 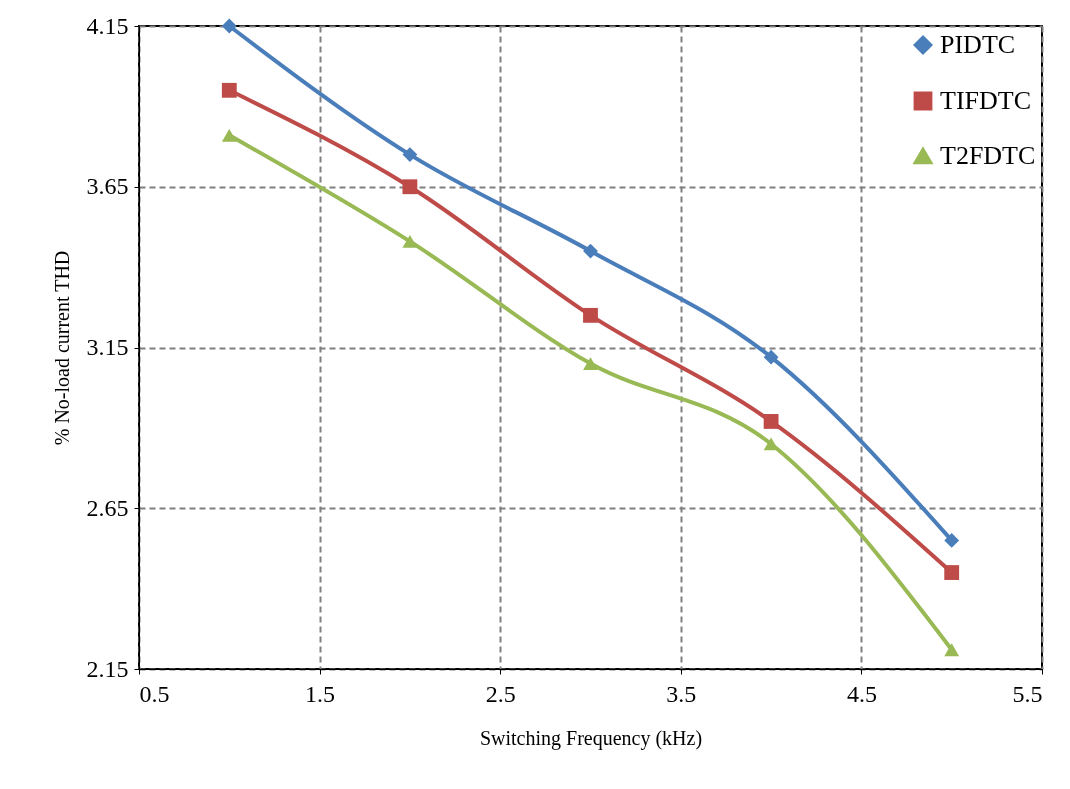 I want to click on y-tick-label: 4.15, so click(x=107, y=25).